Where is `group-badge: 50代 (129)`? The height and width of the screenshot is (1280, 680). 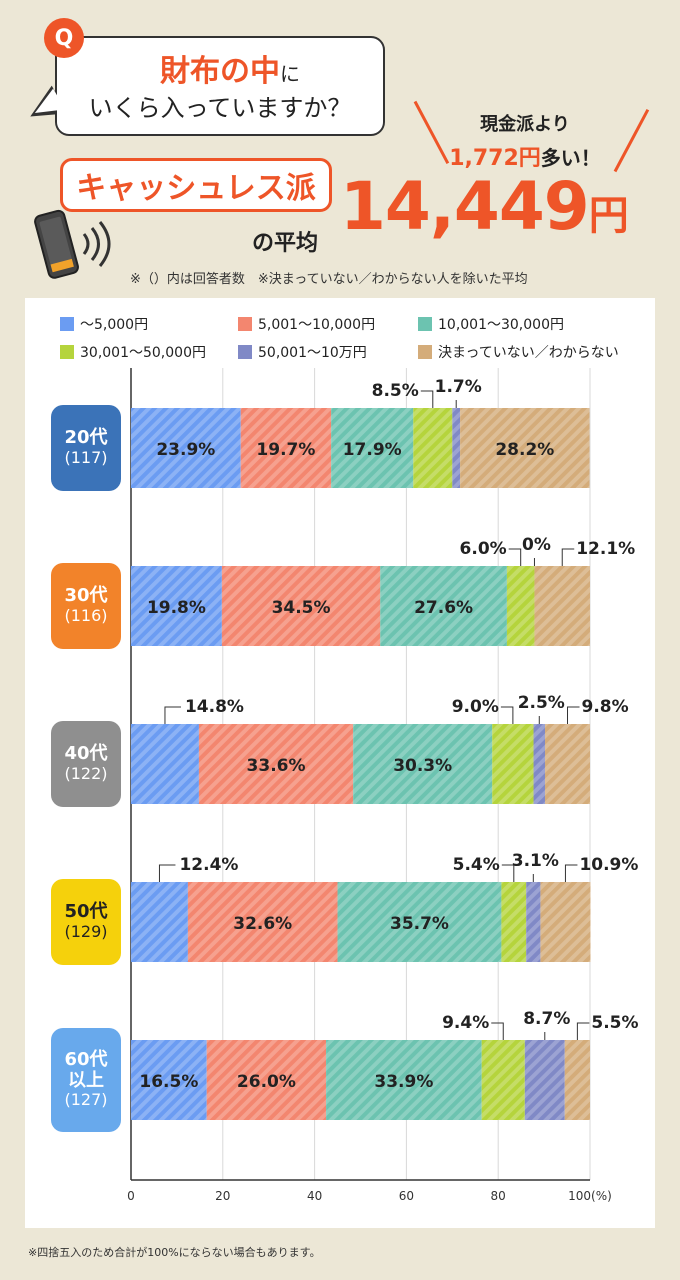
group-badge: 50代 (129) is located at coordinates (86, 922).